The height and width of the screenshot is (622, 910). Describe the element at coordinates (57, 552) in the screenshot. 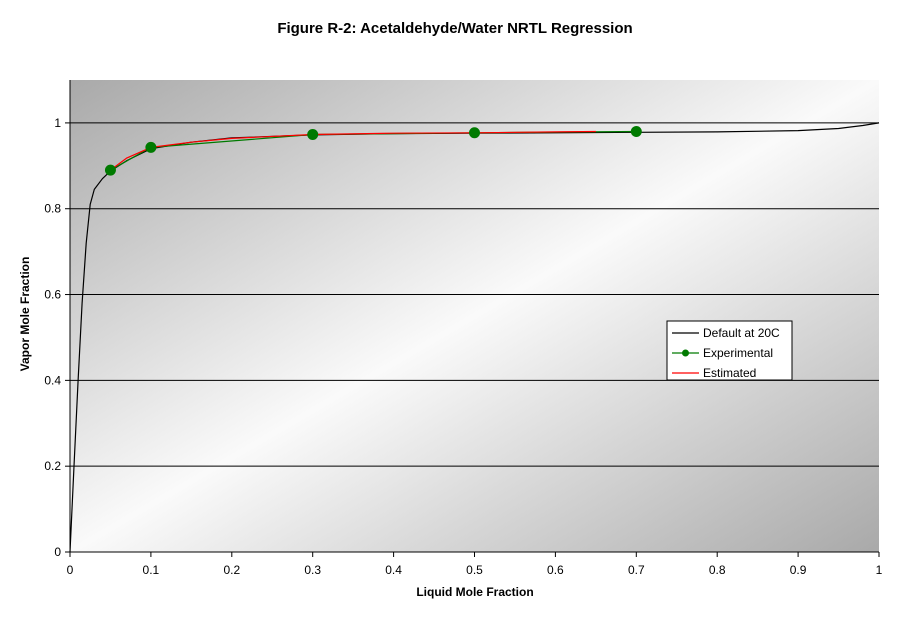

I see `y-tick-label-0: 0` at that location.